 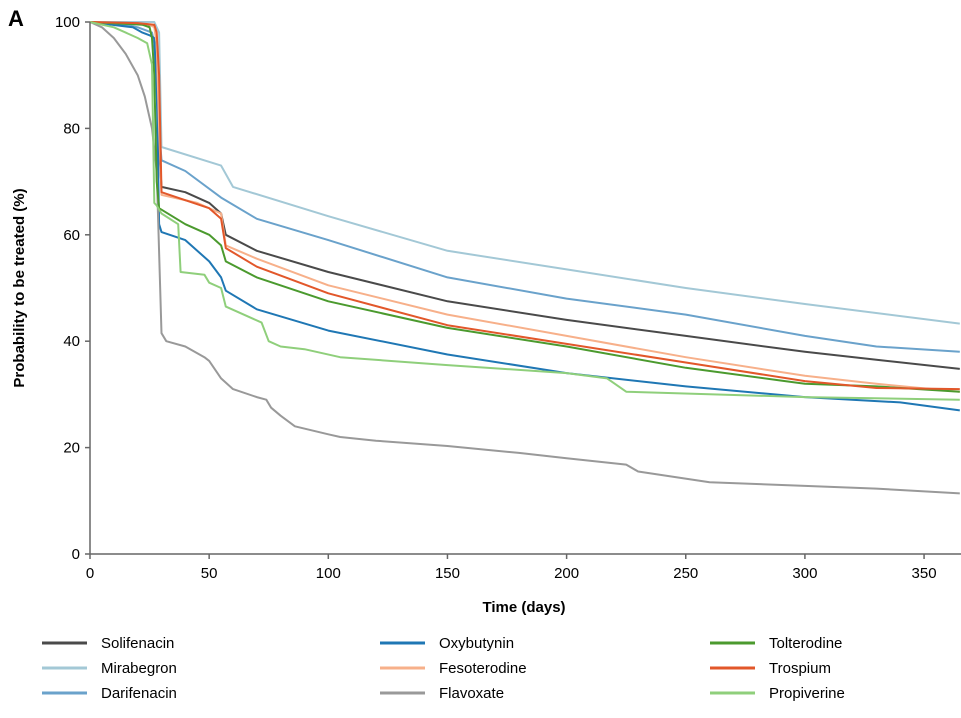 I want to click on y-ticks: 0 20 40 60 80 100, so click(x=72, y=288).